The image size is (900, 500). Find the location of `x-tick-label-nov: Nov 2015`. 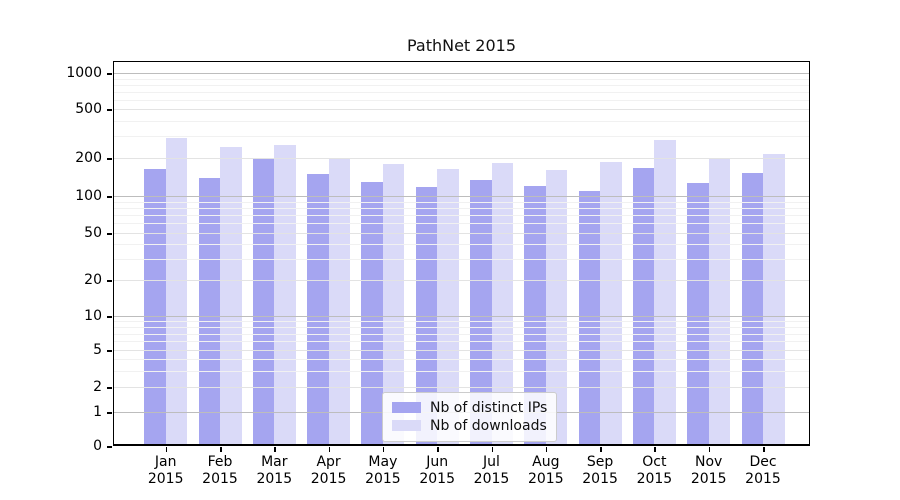

x-tick-label-nov: Nov 2015 is located at coordinates (708, 470).